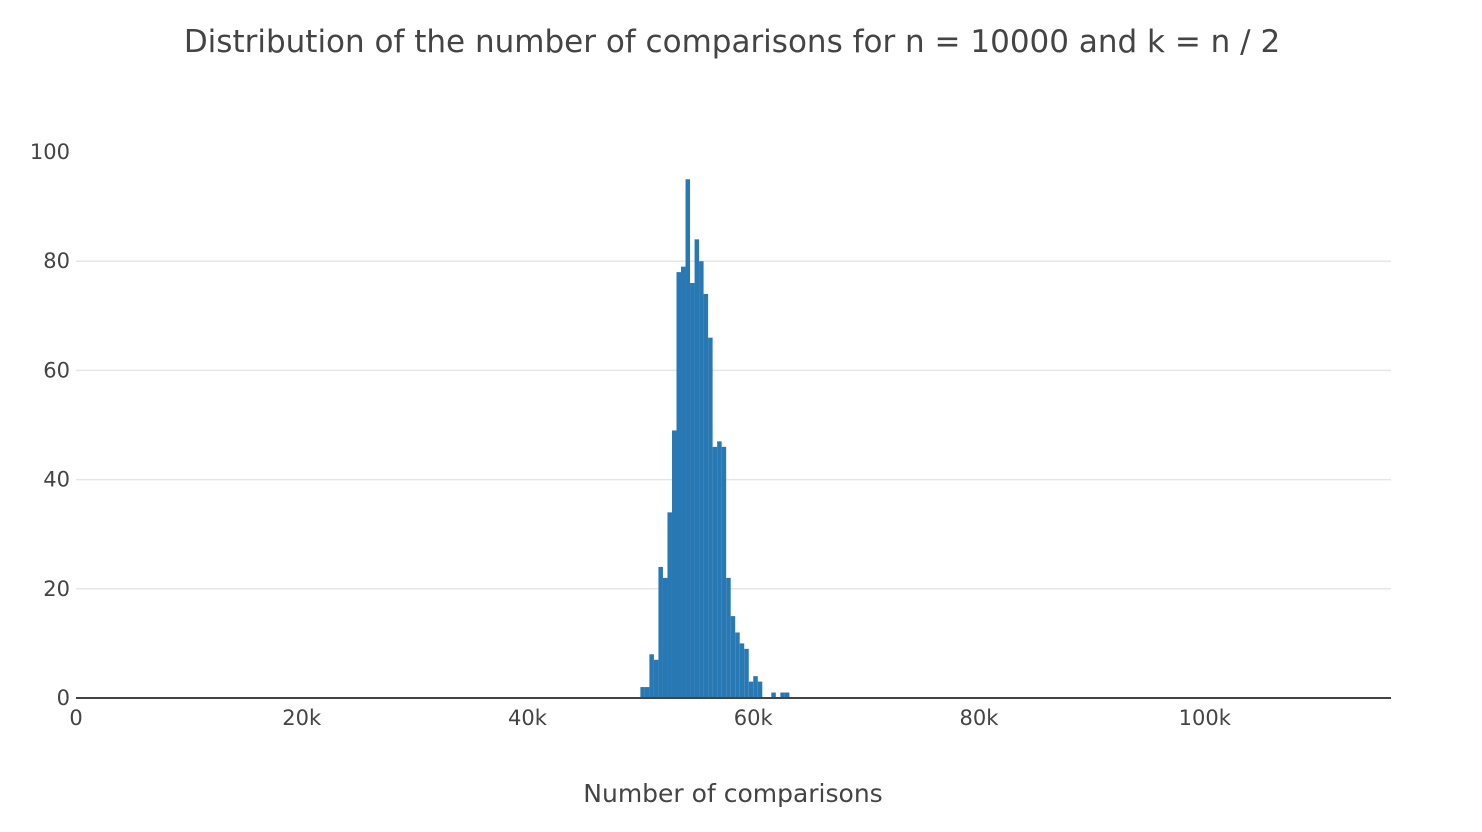 The width and height of the screenshot is (1482, 832). I want to click on y-tick-label: 60, so click(56, 370).